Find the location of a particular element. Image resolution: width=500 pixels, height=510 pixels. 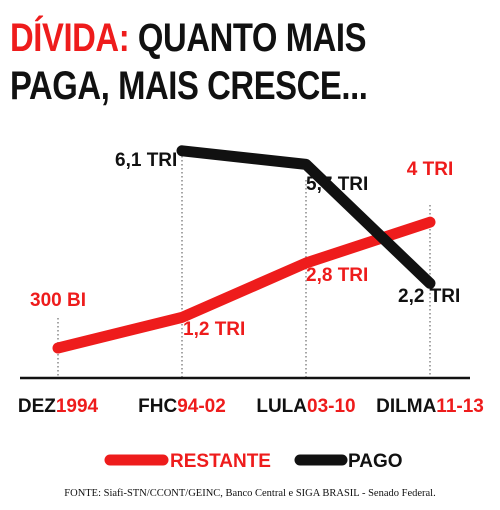

legend-label-pago: PAGO is located at coordinates (375, 461).